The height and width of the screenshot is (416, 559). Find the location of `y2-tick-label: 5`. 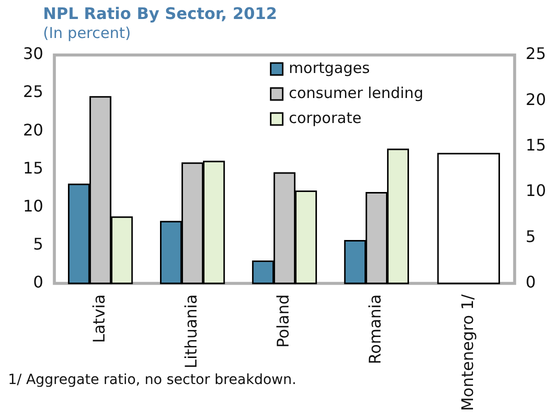

y2-tick-label: 5 is located at coordinates (531, 236).